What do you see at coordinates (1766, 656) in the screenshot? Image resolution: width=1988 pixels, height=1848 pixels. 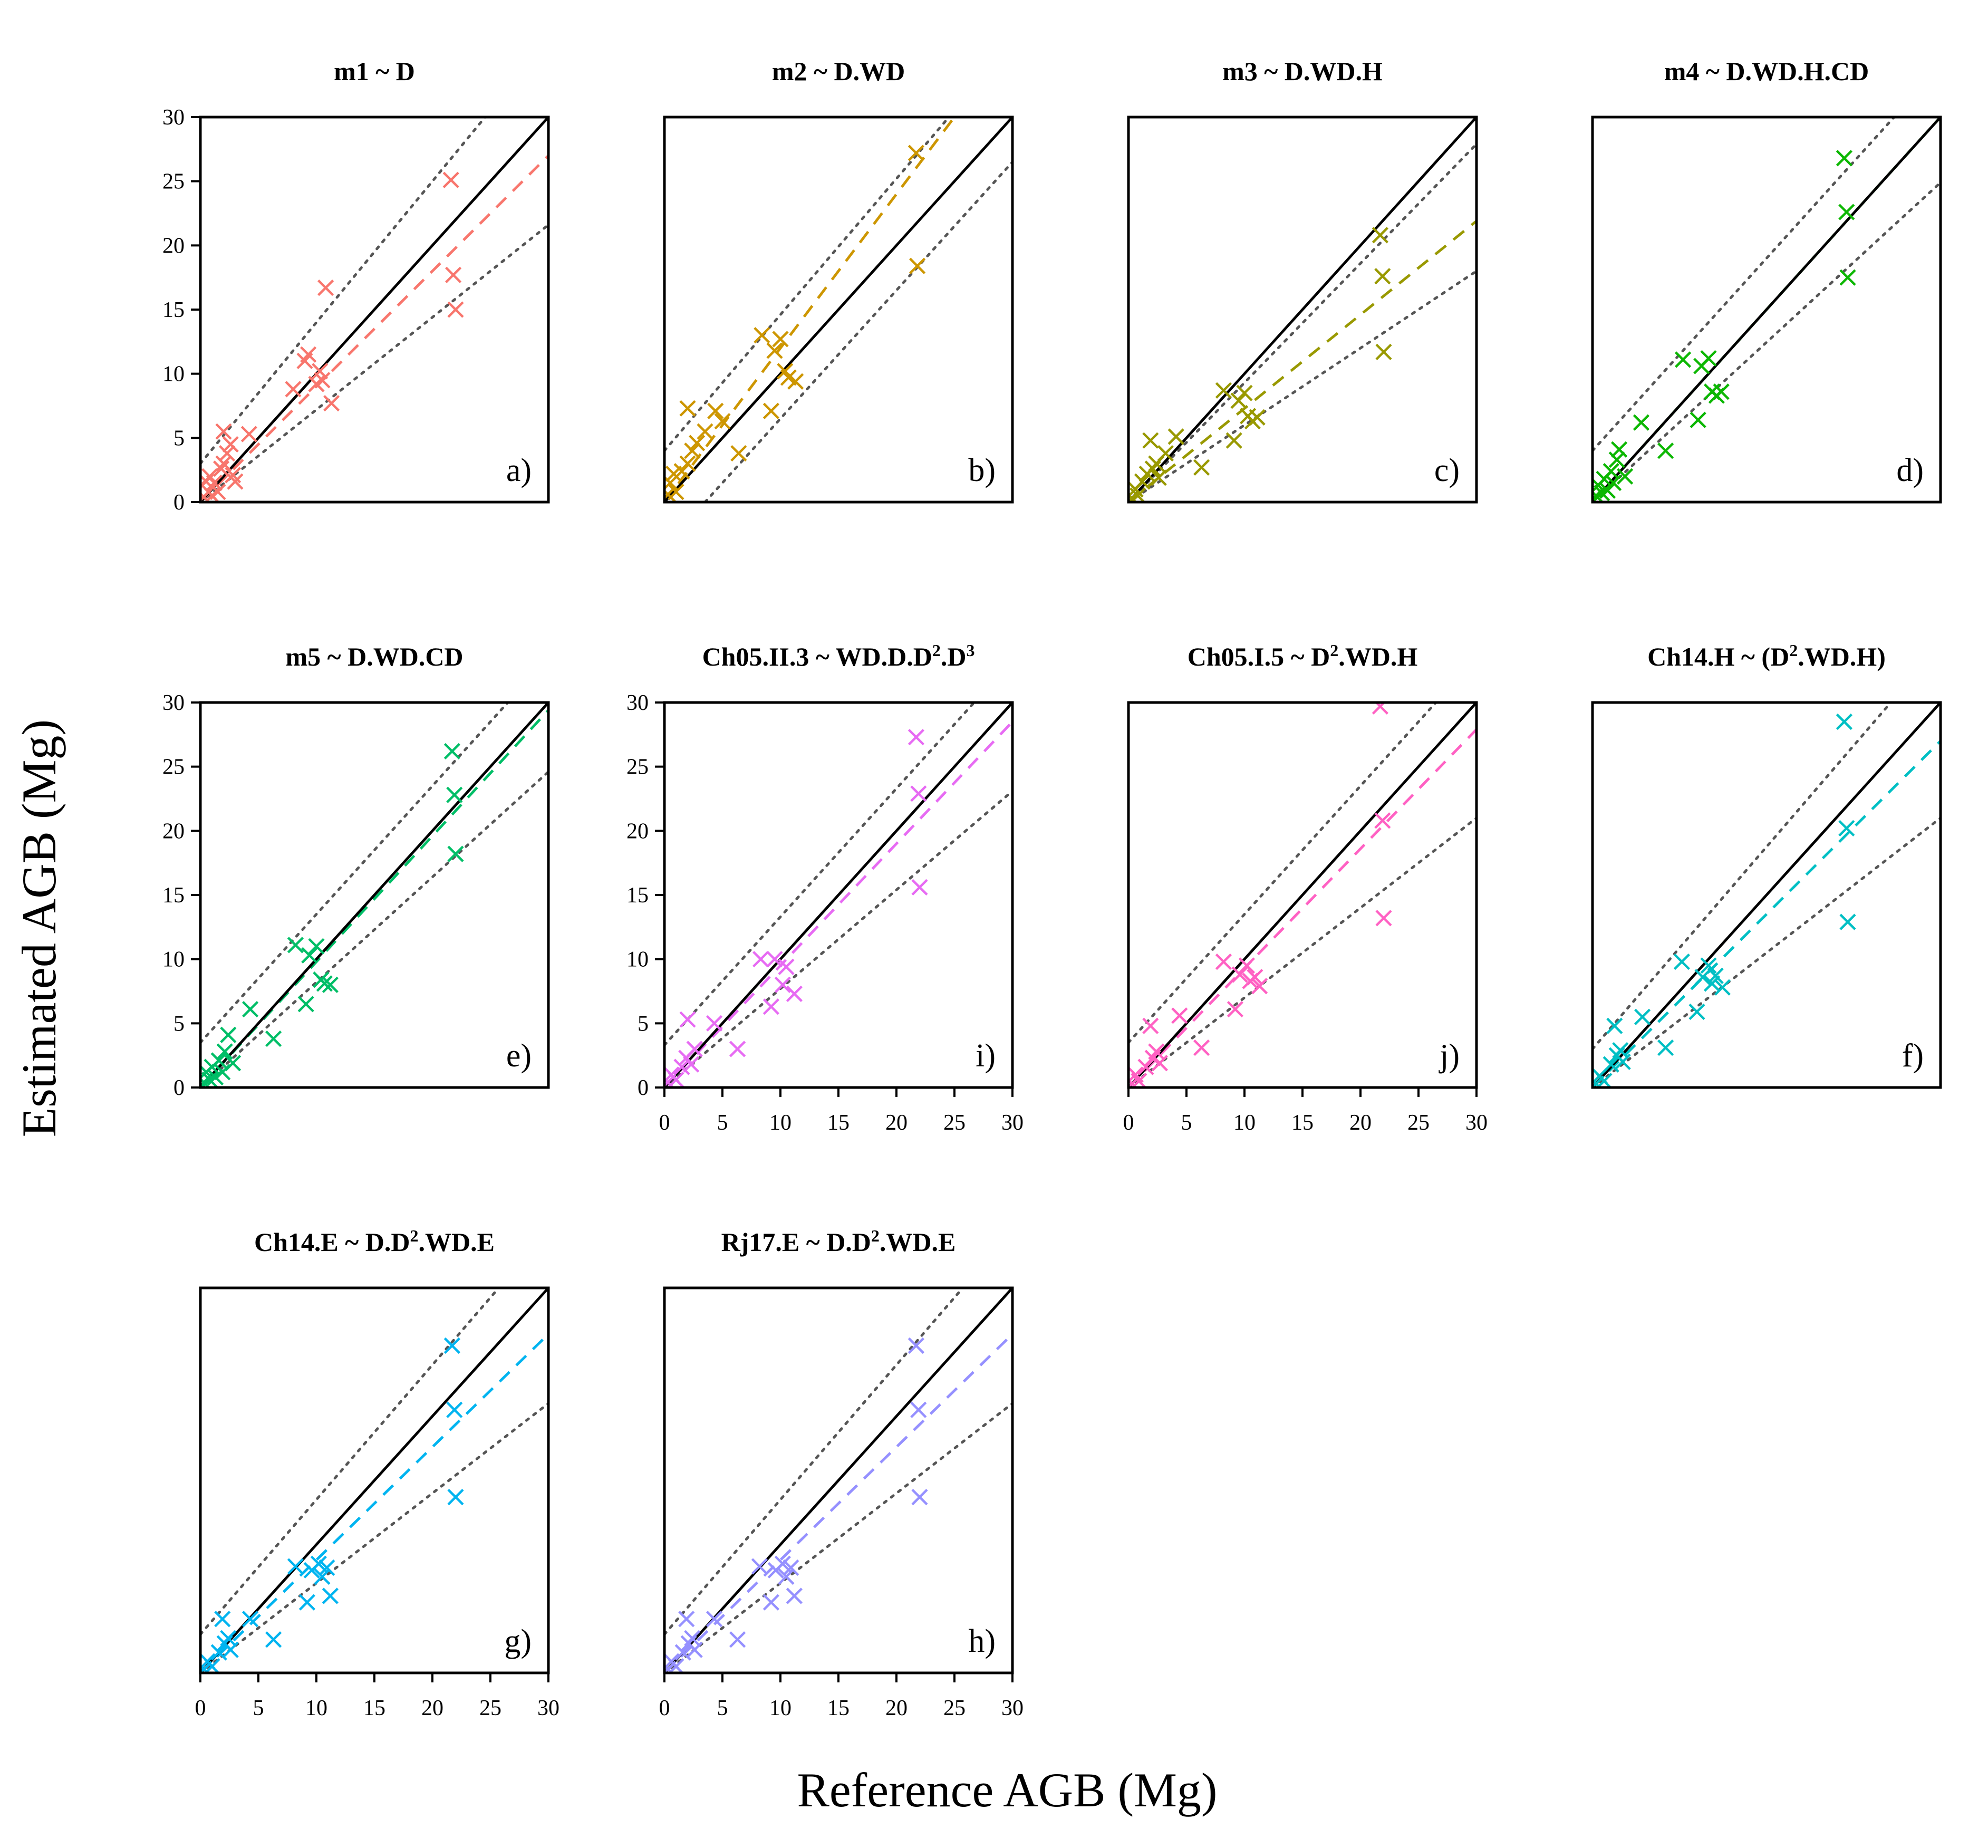 I see `panel-title: Ch14.H ~ (D2.WD.H)` at bounding box center [1766, 656].